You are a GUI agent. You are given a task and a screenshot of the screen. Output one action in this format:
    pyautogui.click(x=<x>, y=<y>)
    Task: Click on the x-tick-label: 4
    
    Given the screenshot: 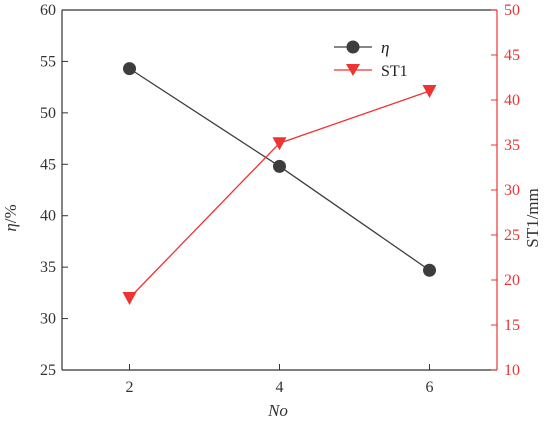 What is the action you would take?
    pyautogui.click(x=280, y=387)
    